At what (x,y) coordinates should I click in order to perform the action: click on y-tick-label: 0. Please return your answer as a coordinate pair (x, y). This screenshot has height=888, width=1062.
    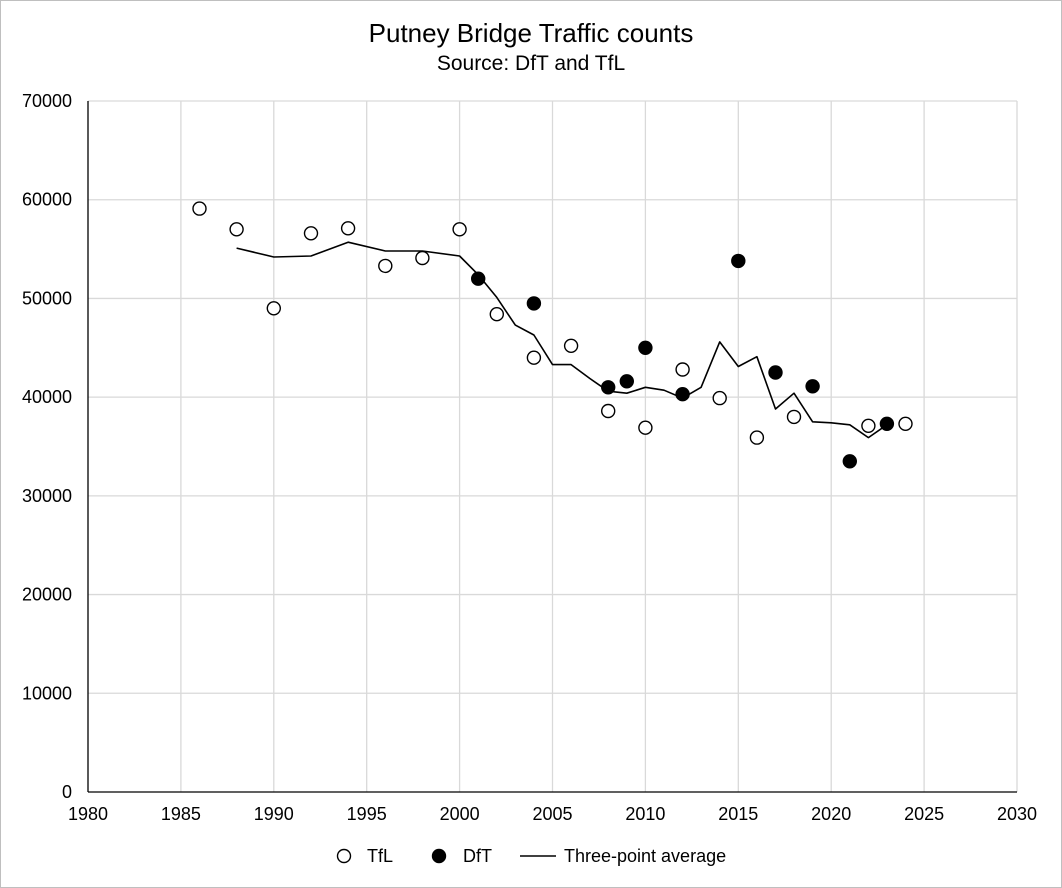
    Looking at the image, I should click on (67, 792).